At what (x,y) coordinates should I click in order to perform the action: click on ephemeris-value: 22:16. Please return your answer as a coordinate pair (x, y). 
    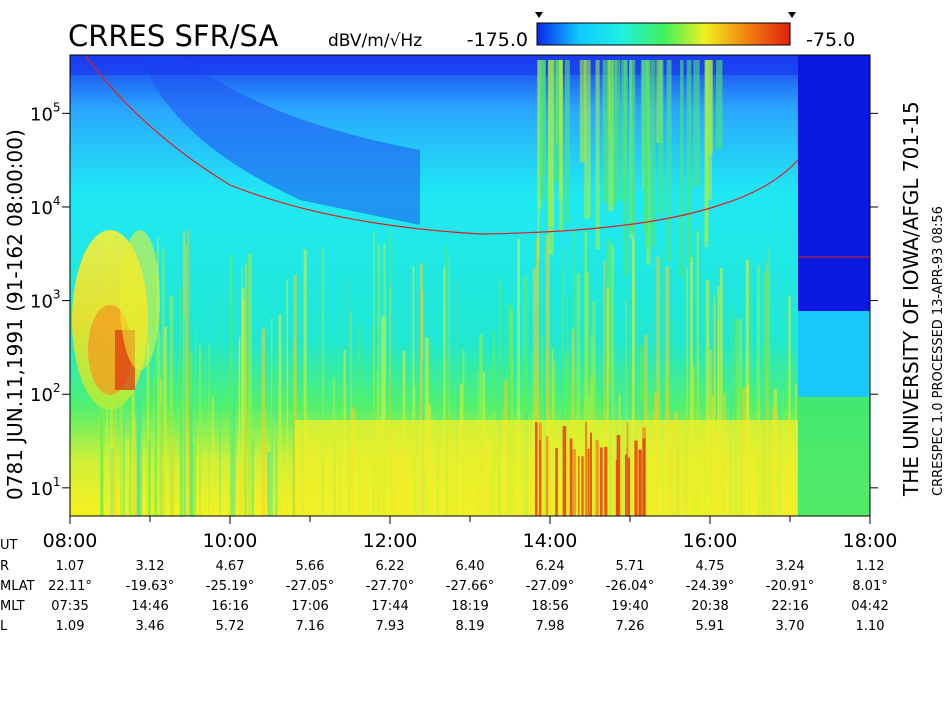
    Looking at the image, I should click on (789, 606).